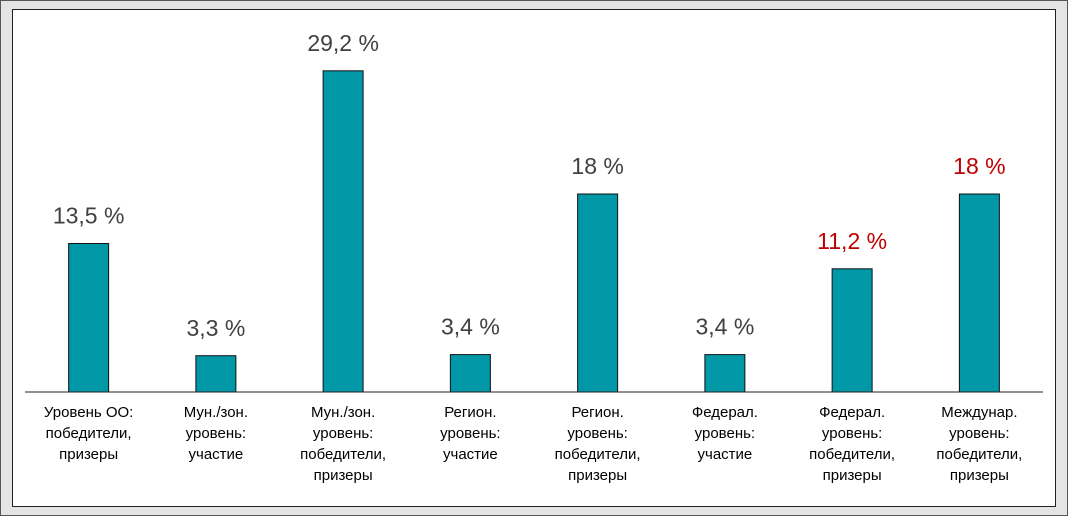  What do you see at coordinates (979, 412) in the screenshot?
I see `x-tick-label: Междунар.` at bounding box center [979, 412].